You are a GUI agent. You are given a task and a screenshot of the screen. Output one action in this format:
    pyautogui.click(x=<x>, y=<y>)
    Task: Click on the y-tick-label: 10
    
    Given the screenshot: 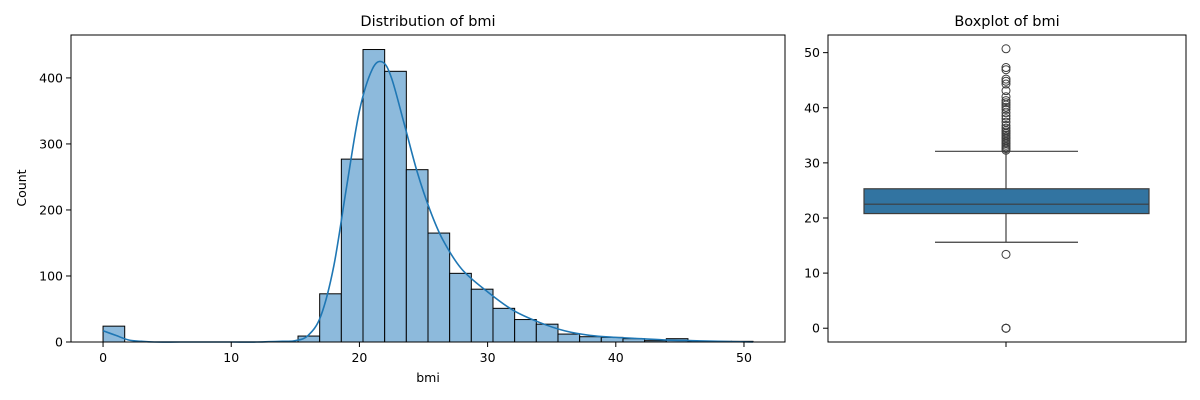 What is the action you would take?
    pyautogui.click(x=812, y=273)
    